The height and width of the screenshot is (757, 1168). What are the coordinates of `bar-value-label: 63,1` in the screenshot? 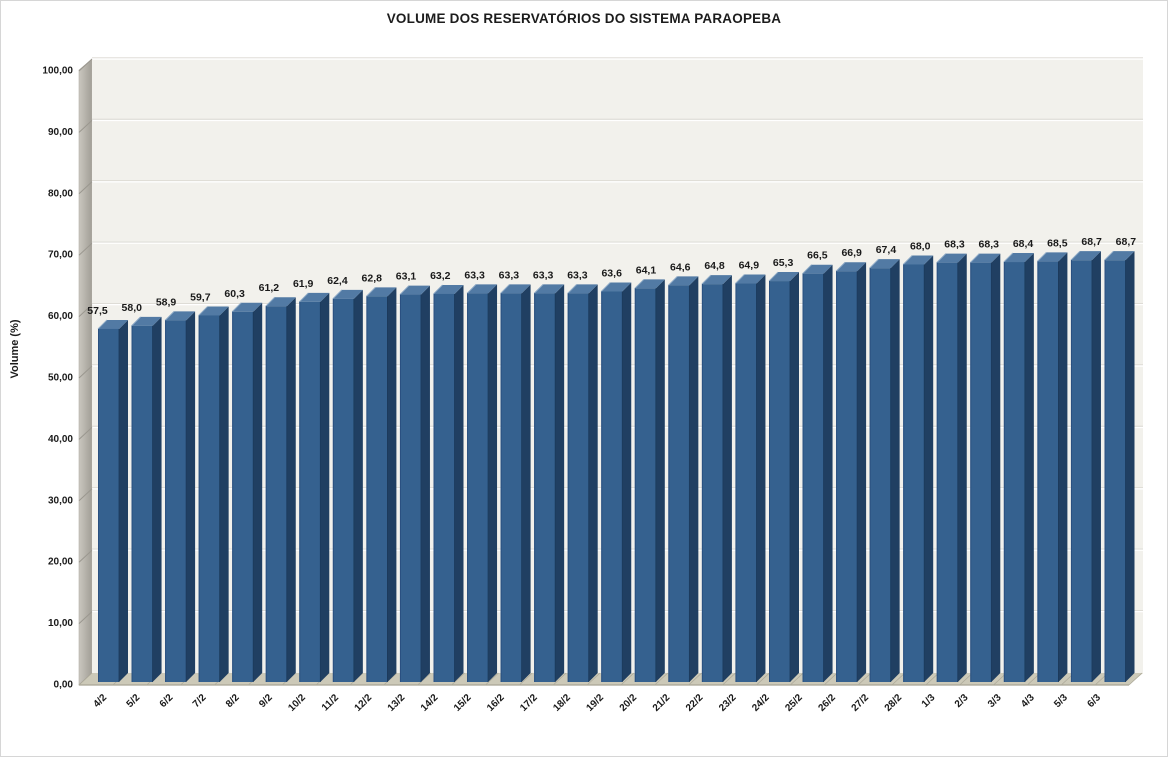 It's located at (406, 277).